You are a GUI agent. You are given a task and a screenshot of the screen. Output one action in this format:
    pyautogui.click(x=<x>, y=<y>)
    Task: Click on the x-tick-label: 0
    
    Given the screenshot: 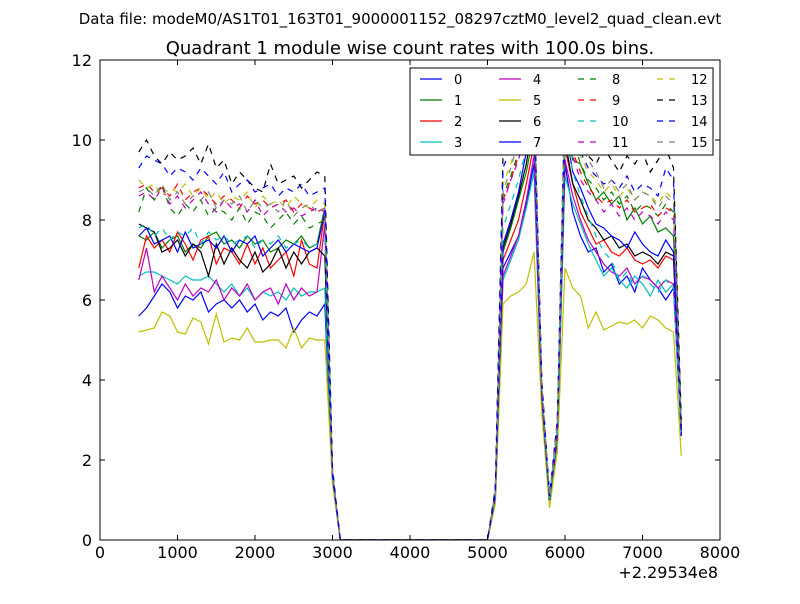 What is the action you would take?
    pyautogui.click(x=100, y=552)
    